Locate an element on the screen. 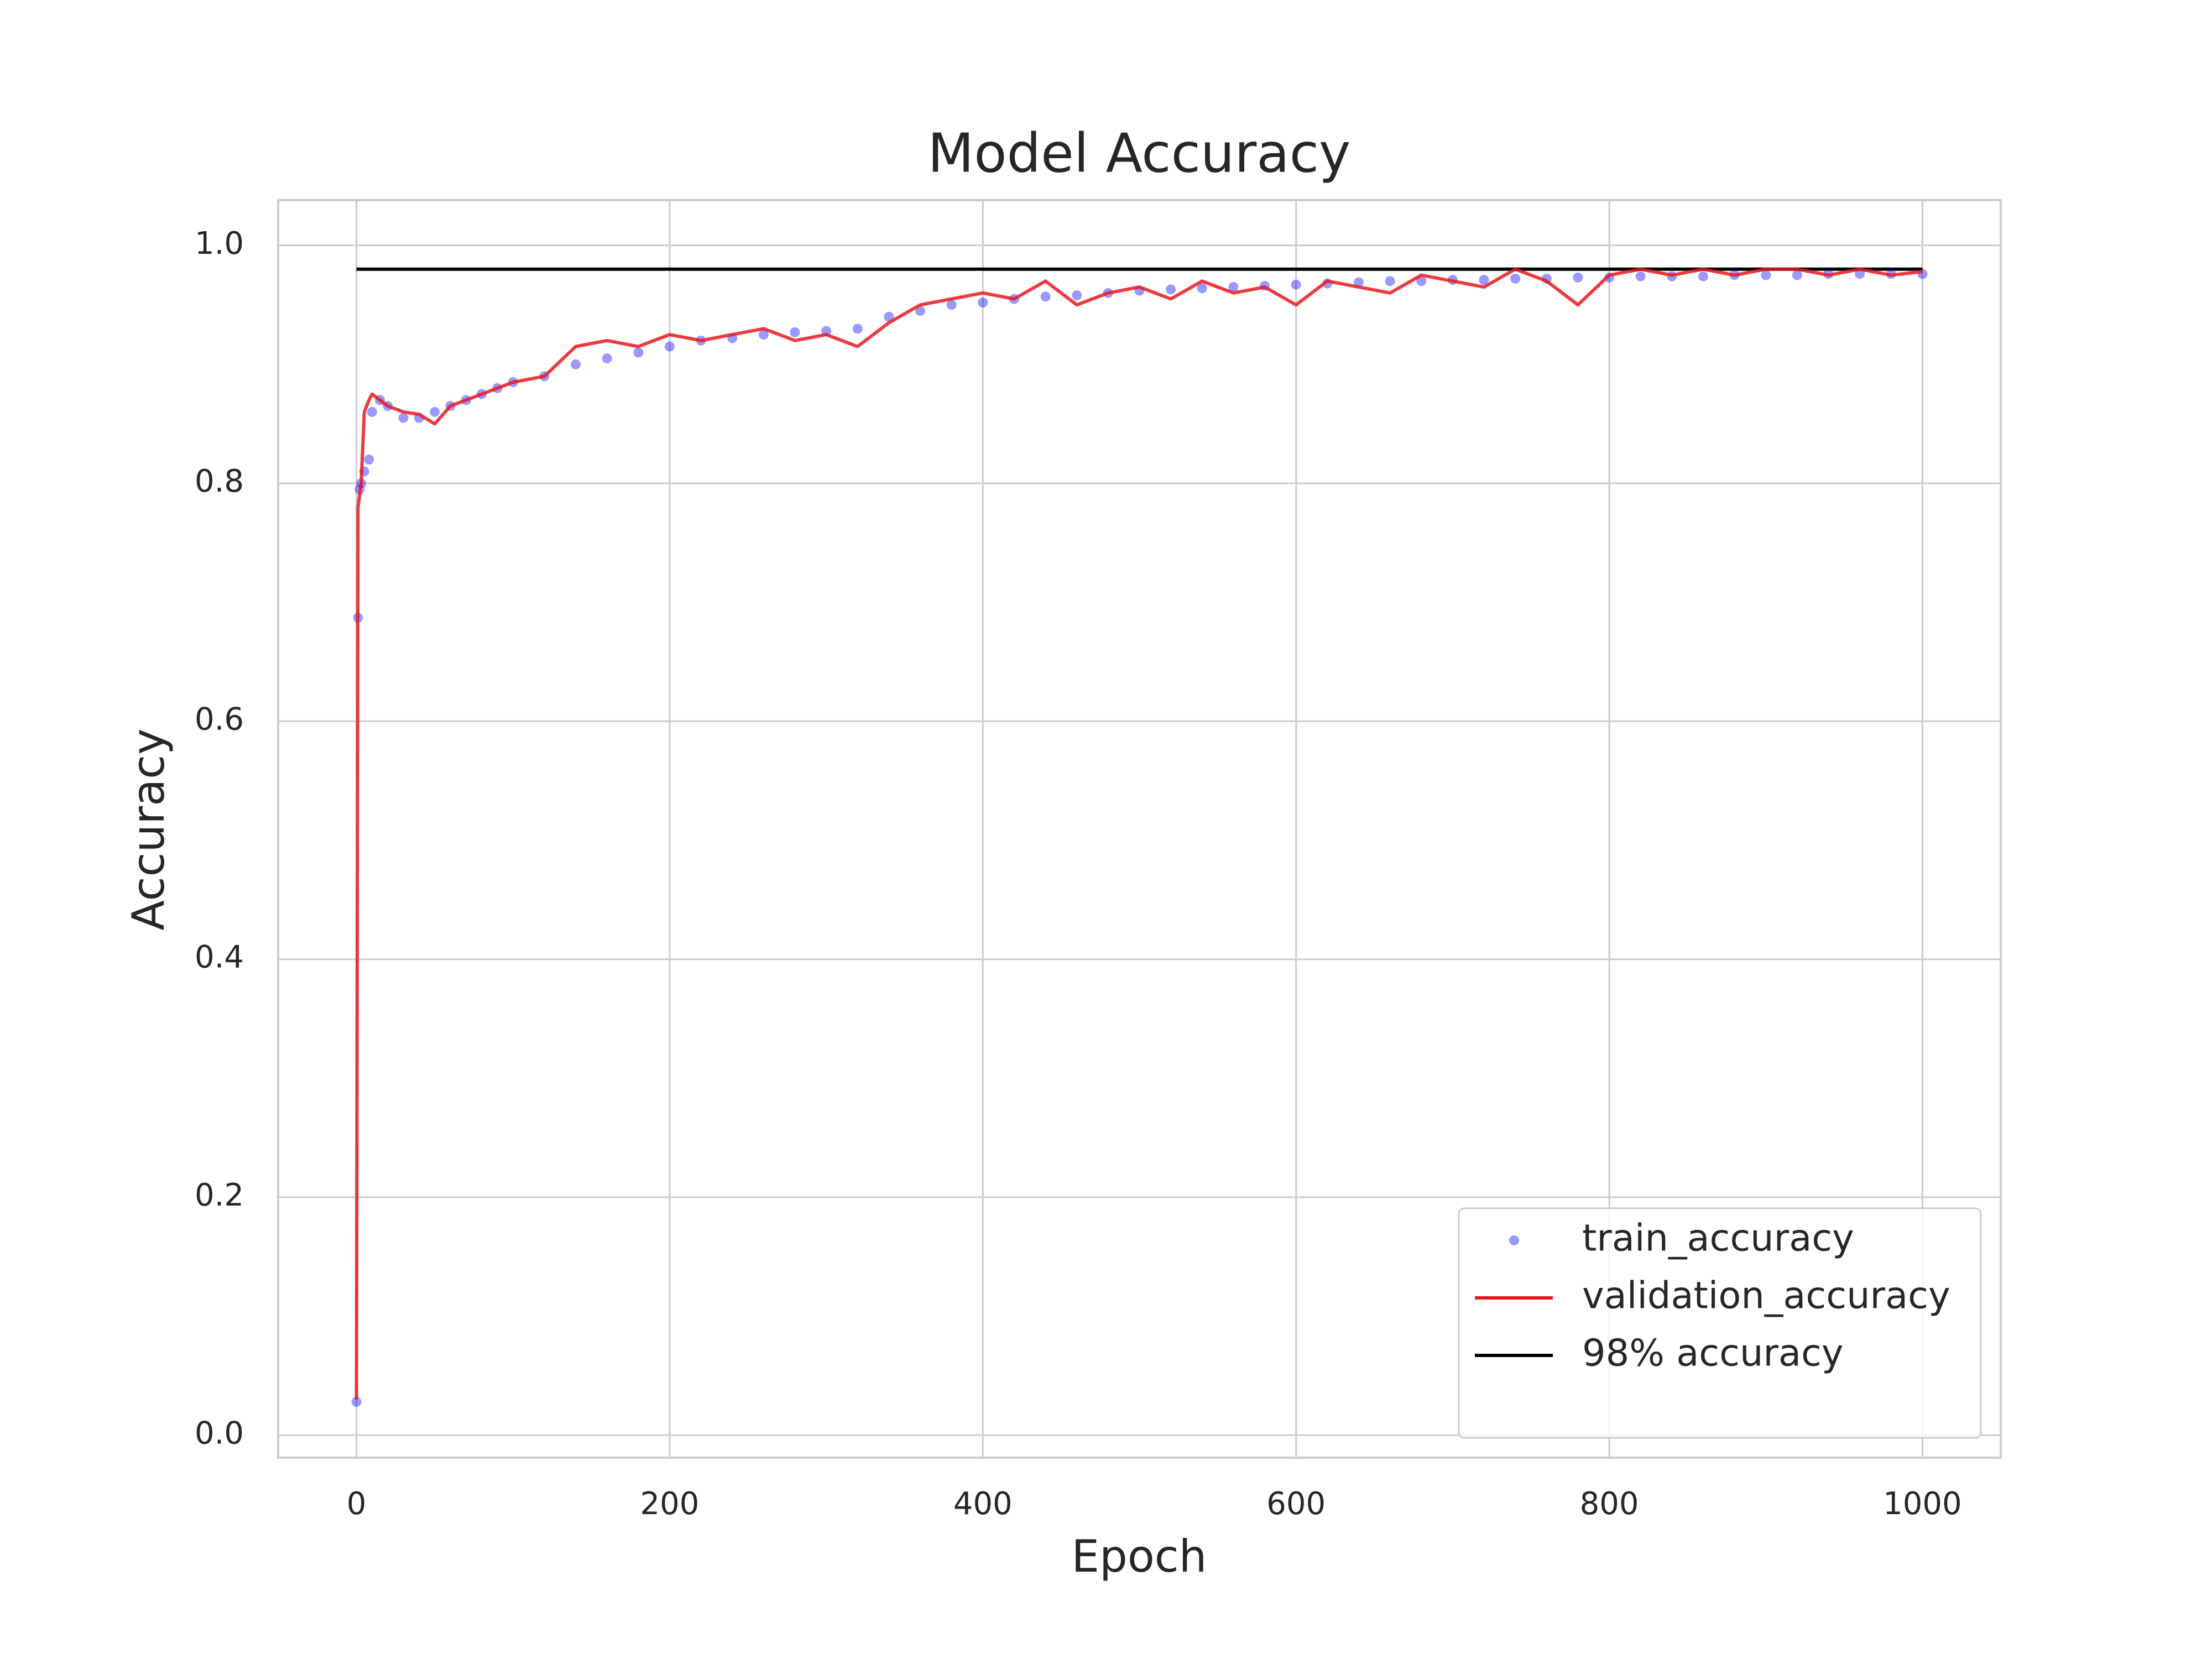 The image size is (2212, 1659). x-tick-label: 0 is located at coordinates (357, 1504).